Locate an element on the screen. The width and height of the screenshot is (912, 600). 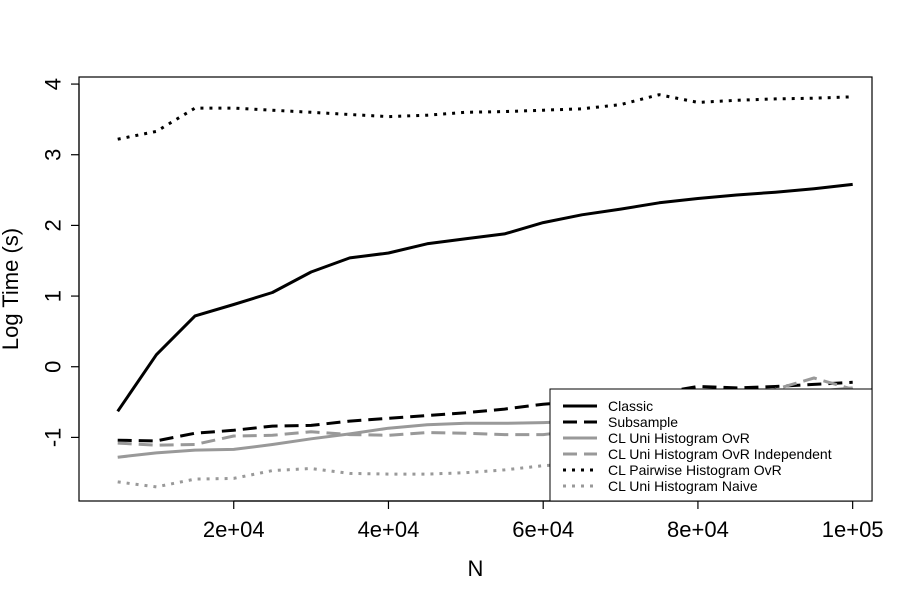
y-tick-label: 3 is located at coordinates (53, 155).